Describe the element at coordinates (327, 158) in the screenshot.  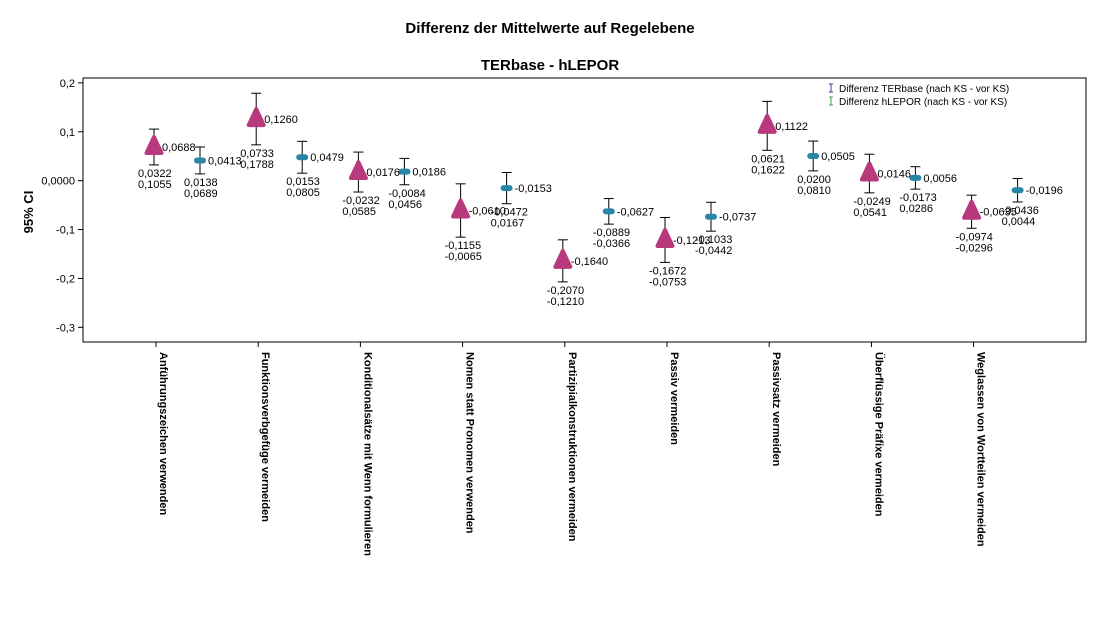
I see `value-label: 0,0479` at that location.